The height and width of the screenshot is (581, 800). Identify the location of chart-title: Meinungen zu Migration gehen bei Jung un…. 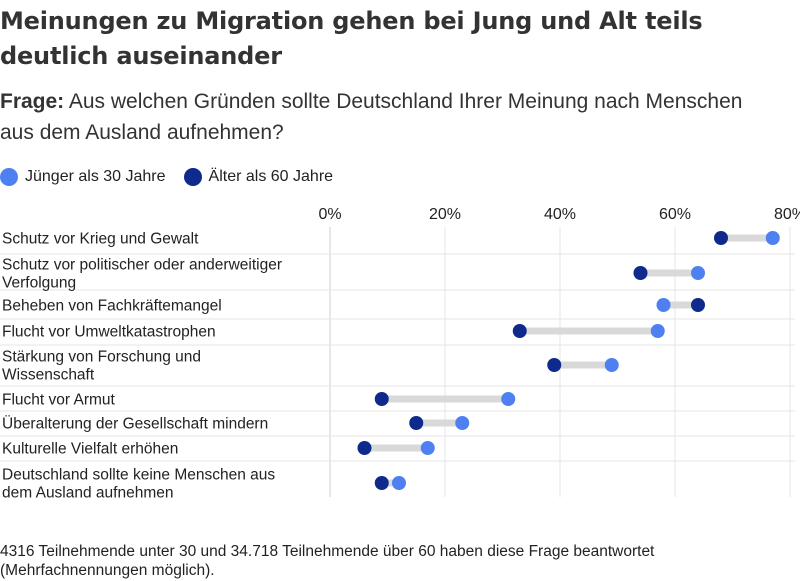
(351, 38).